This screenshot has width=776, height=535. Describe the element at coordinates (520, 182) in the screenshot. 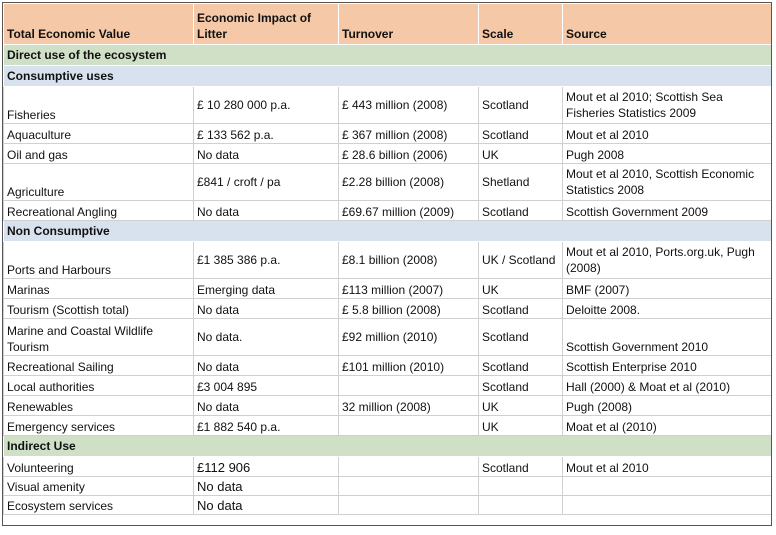

I see `cell-scale: Shetland` at that location.